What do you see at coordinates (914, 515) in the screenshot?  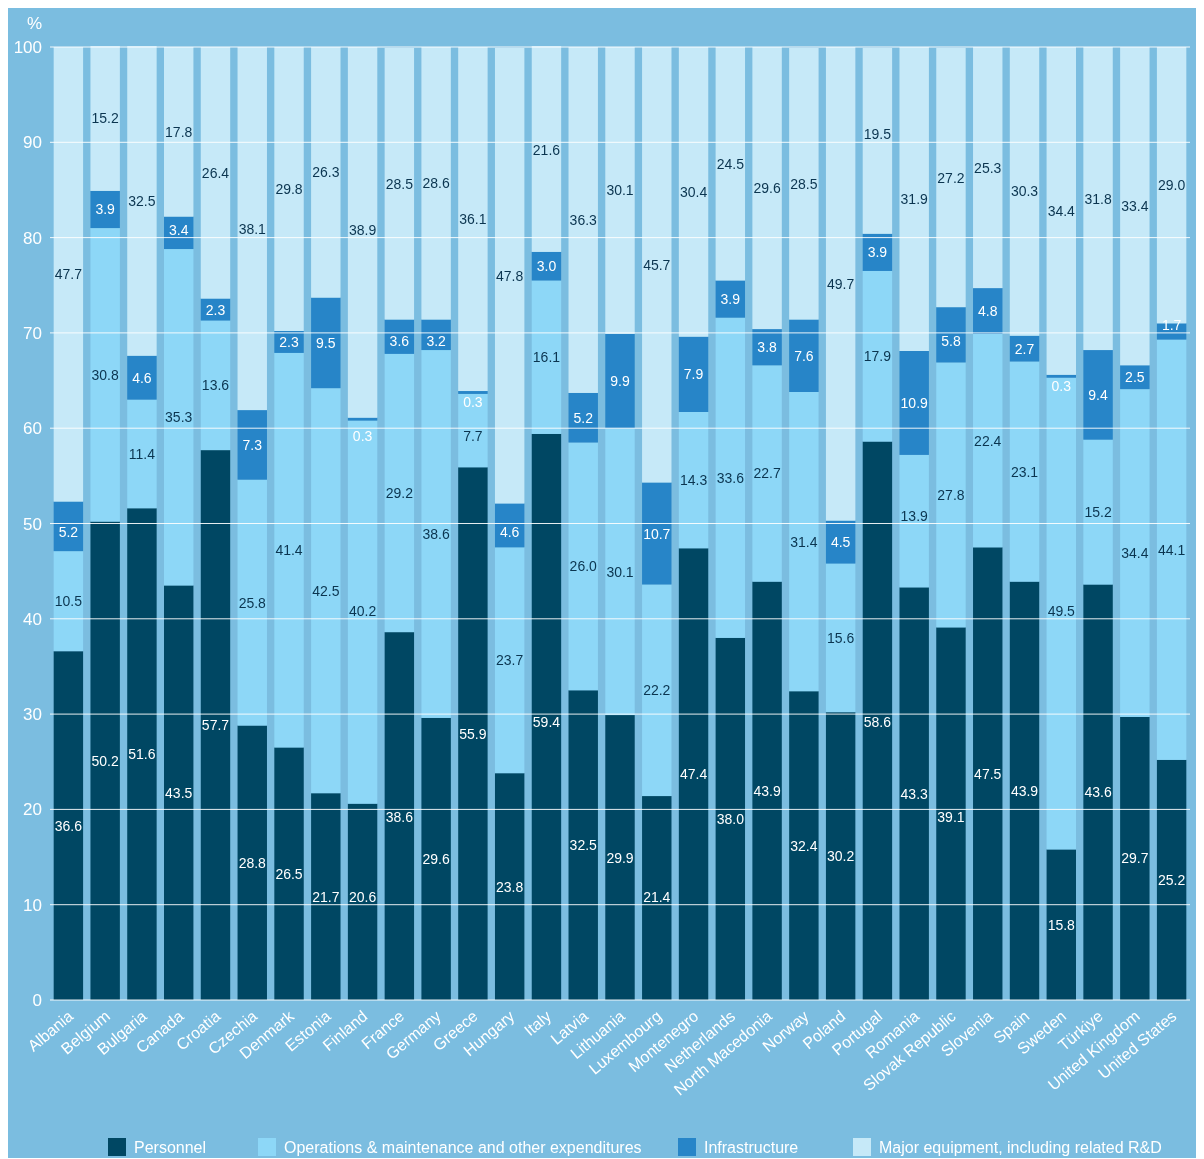 I see `data-label: 13.9` at bounding box center [914, 515].